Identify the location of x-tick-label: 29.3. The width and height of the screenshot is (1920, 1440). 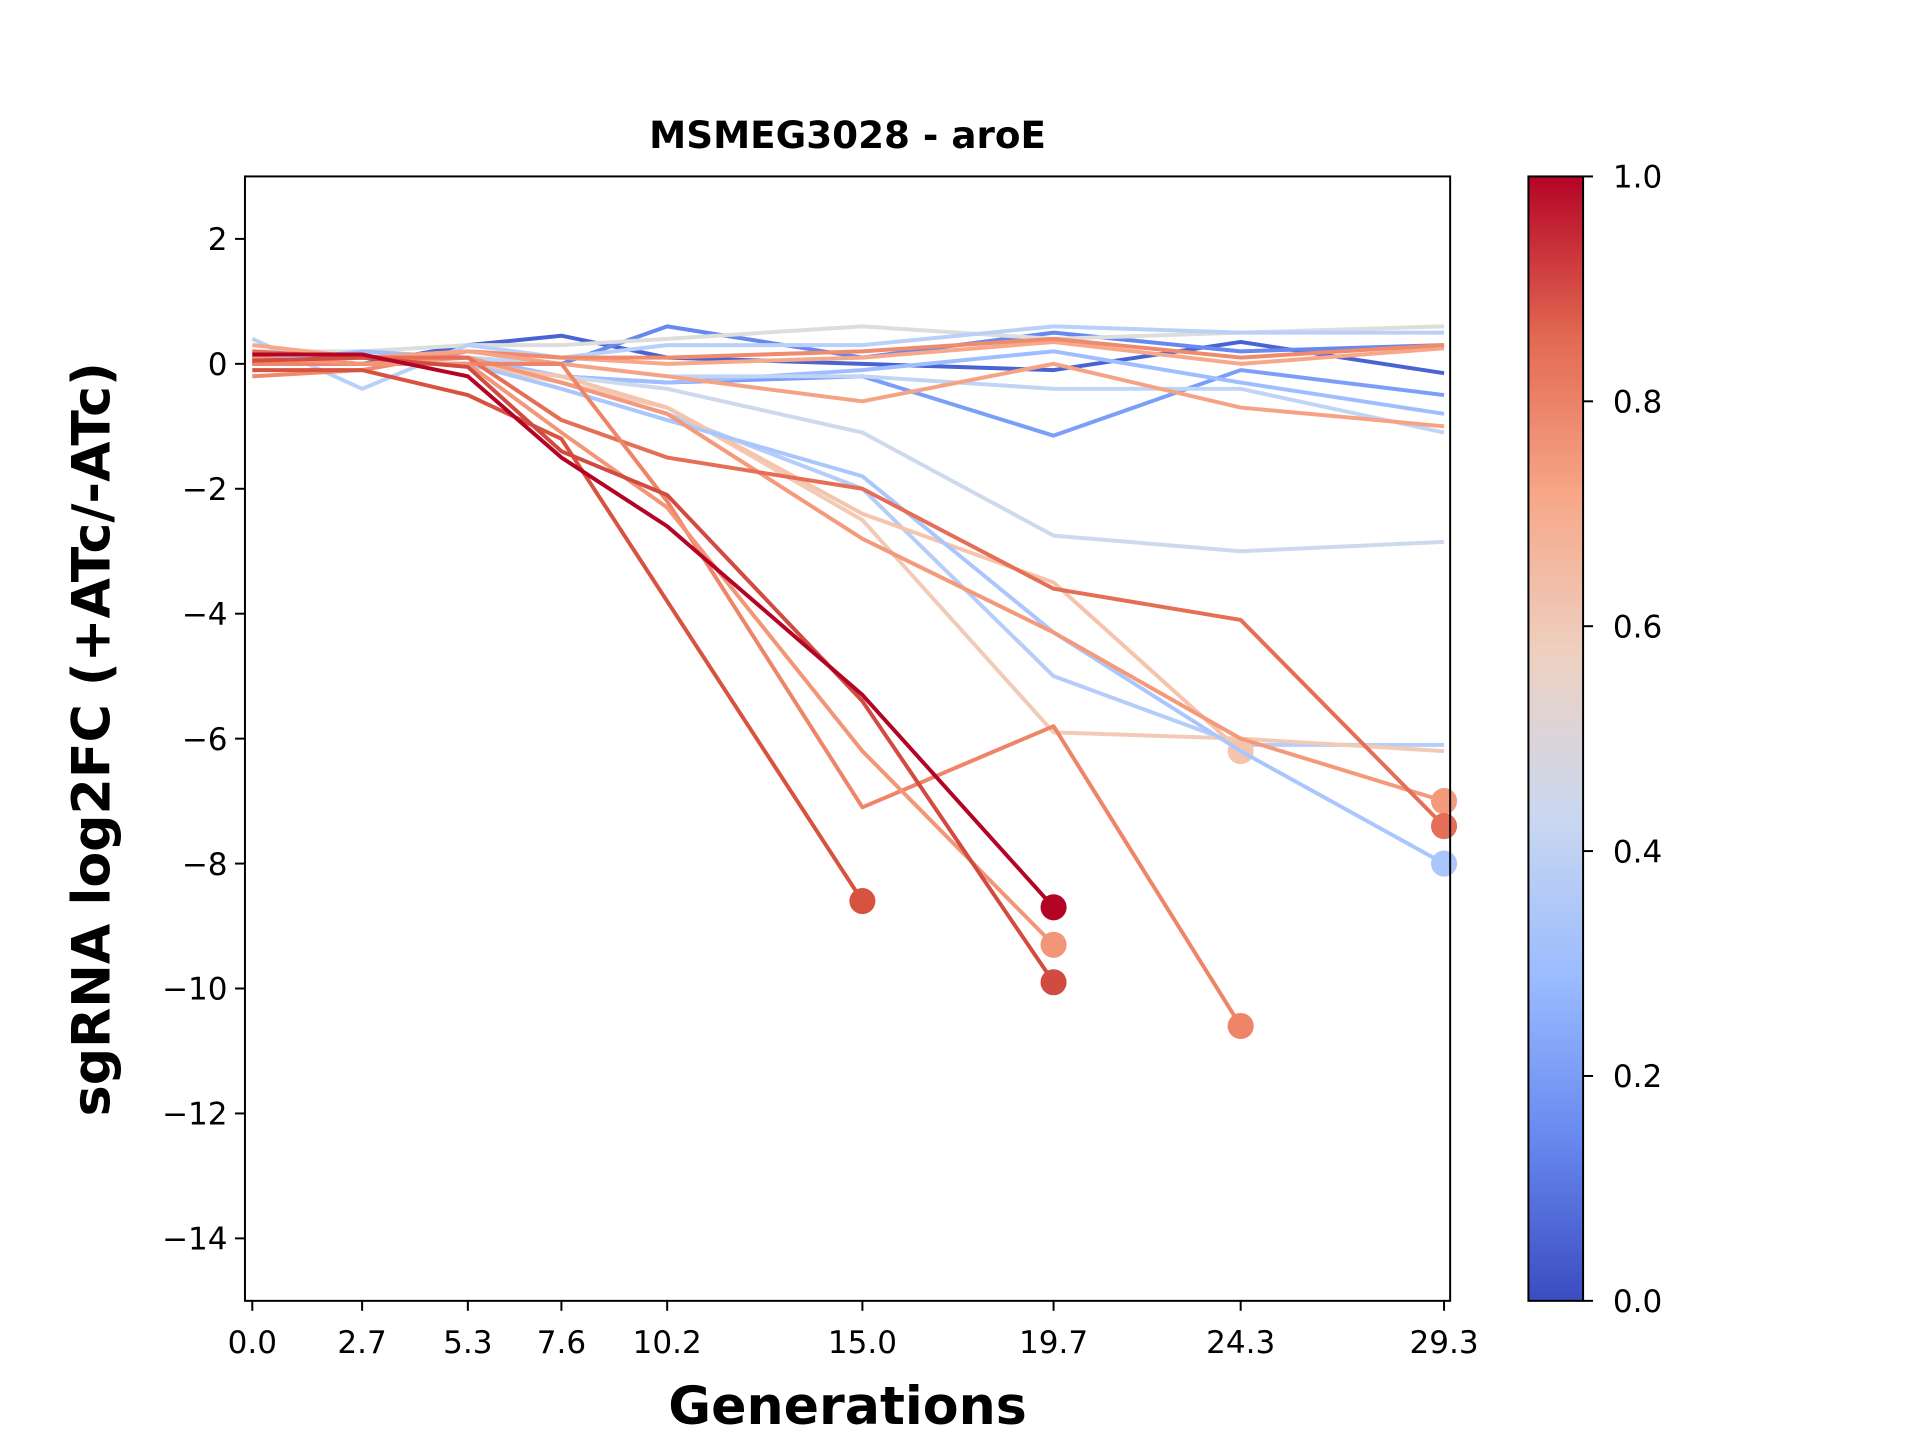
(1443, 1343).